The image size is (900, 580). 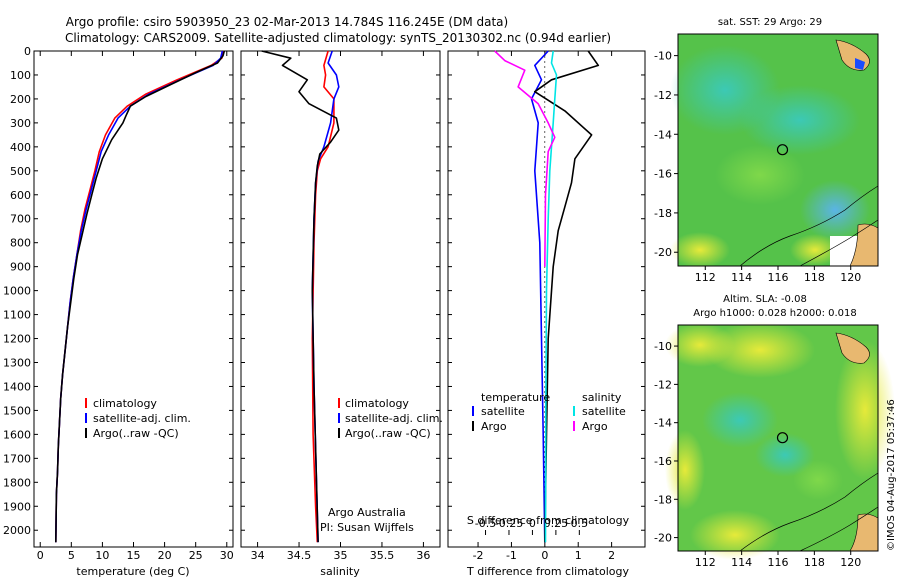 I want to click on x-tick-label: 15, so click(x=134, y=555).